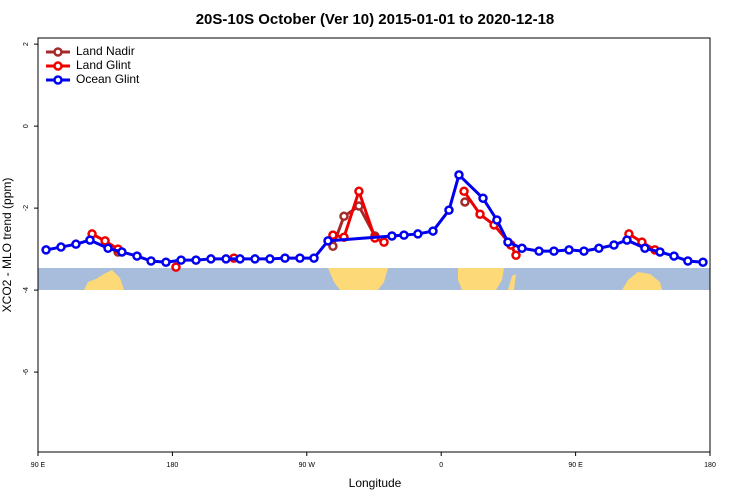 The width and height of the screenshot is (750, 500). I want to click on land-ocean-strip, so click(374, 279).